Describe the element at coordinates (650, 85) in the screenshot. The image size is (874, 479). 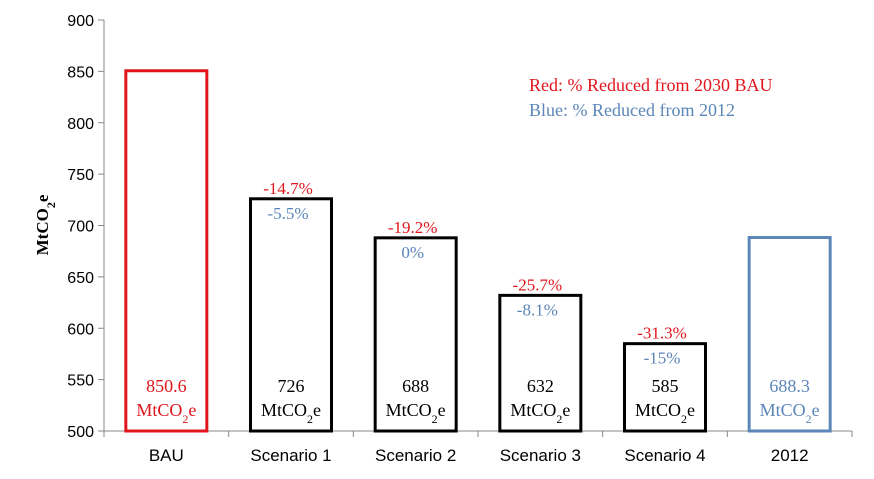
I see `legend-entry: Red: % Reduced from 2030 BAU` at that location.